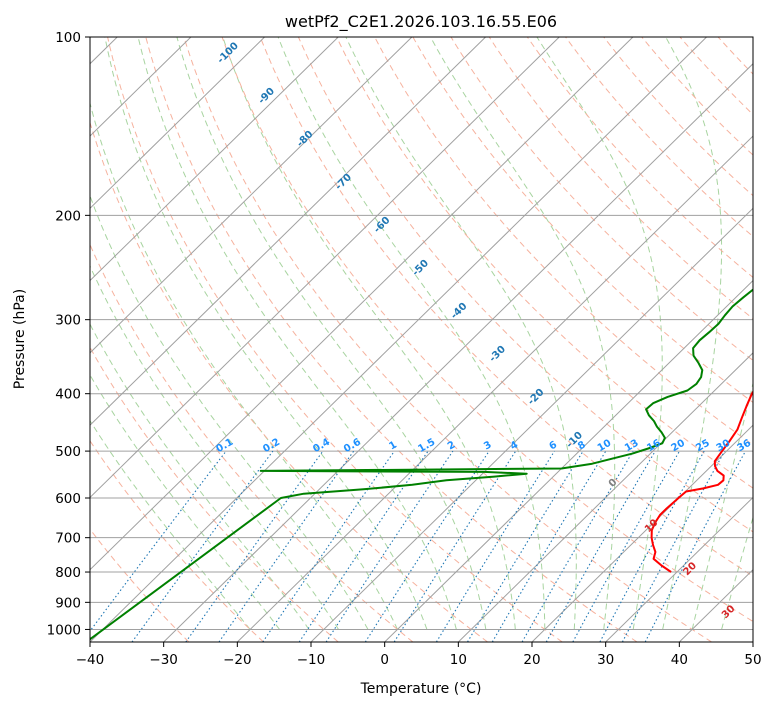 This screenshot has height=708, width=775. I want to click on y-tick-label: 600, so click(68, 499).